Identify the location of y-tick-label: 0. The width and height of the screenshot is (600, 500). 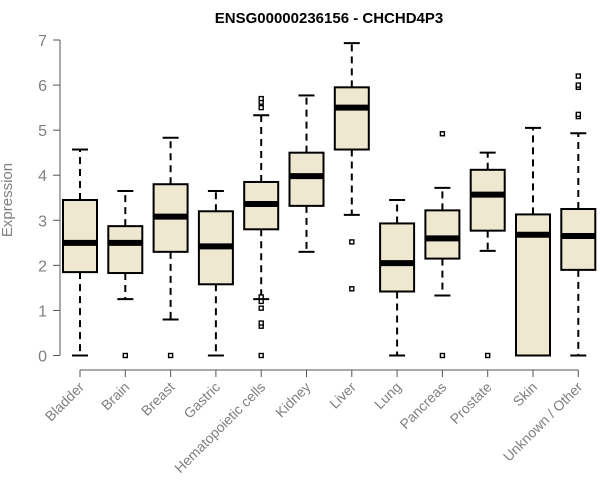
(42, 357).